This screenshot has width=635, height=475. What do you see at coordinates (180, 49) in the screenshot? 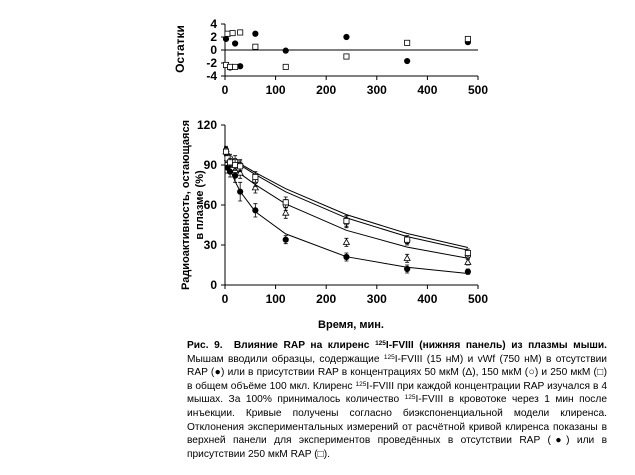
I see `residual-y-axis-label: Остатки` at bounding box center [180, 49].